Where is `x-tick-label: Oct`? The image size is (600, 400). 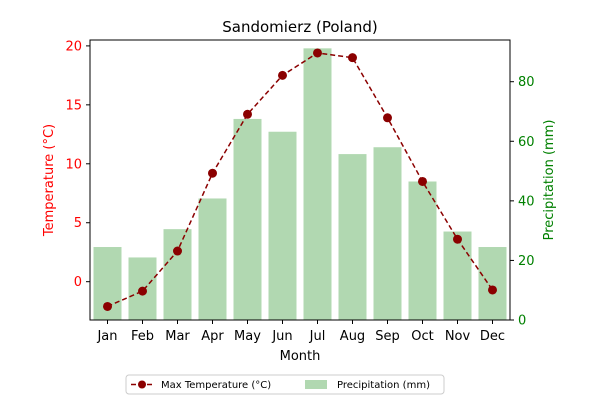 x-tick-label: Oct is located at coordinates (422, 336).